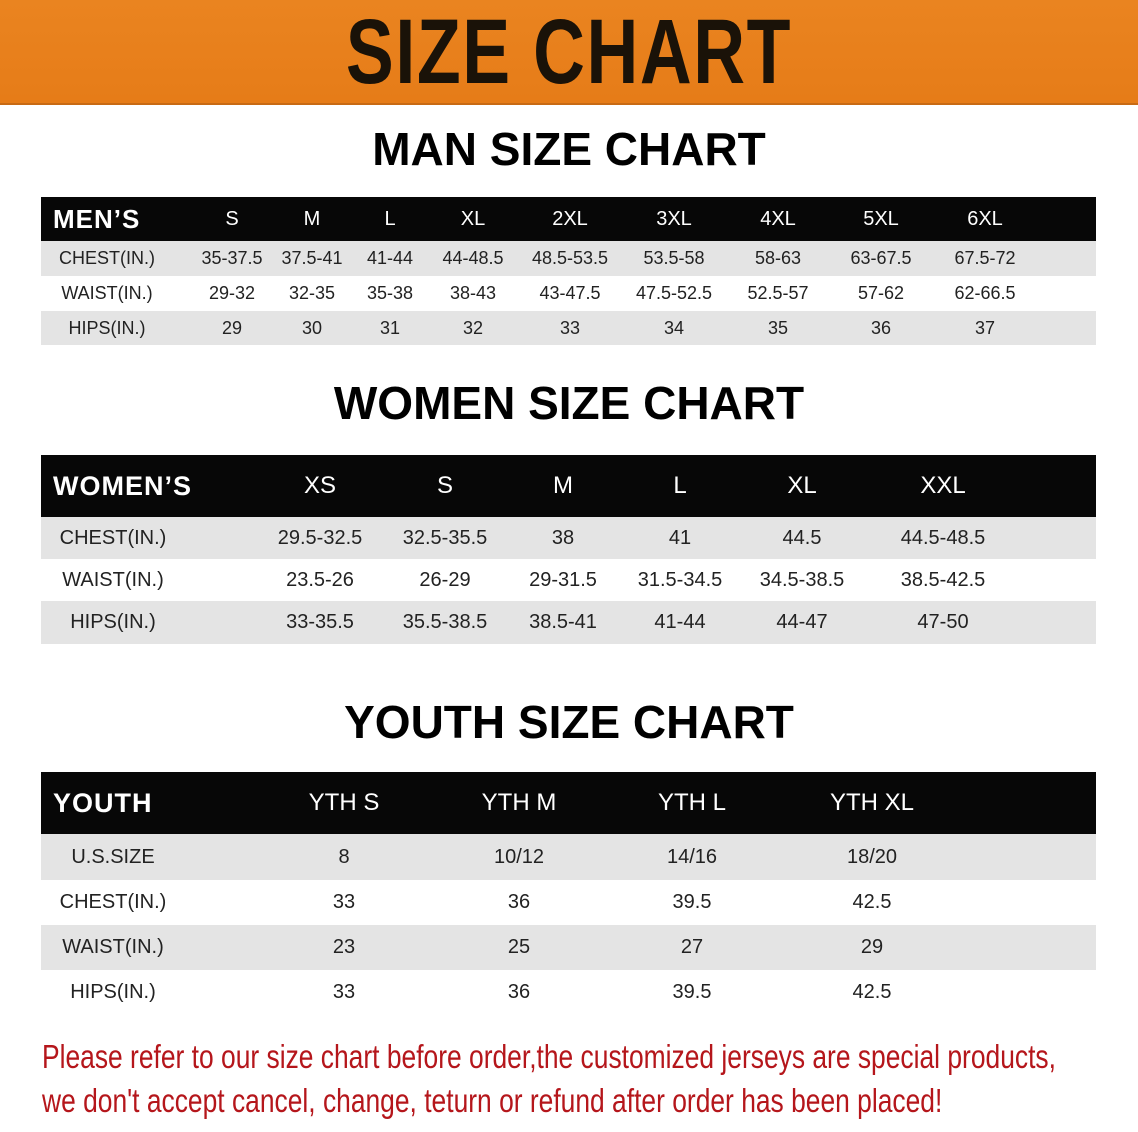 Image resolution: width=1138 pixels, height=1132 pixels. What do you see at coordinates (103, 803) in the screenshot?
I see `youth-header-label: YOUTH` at bounding box center [103, 803].